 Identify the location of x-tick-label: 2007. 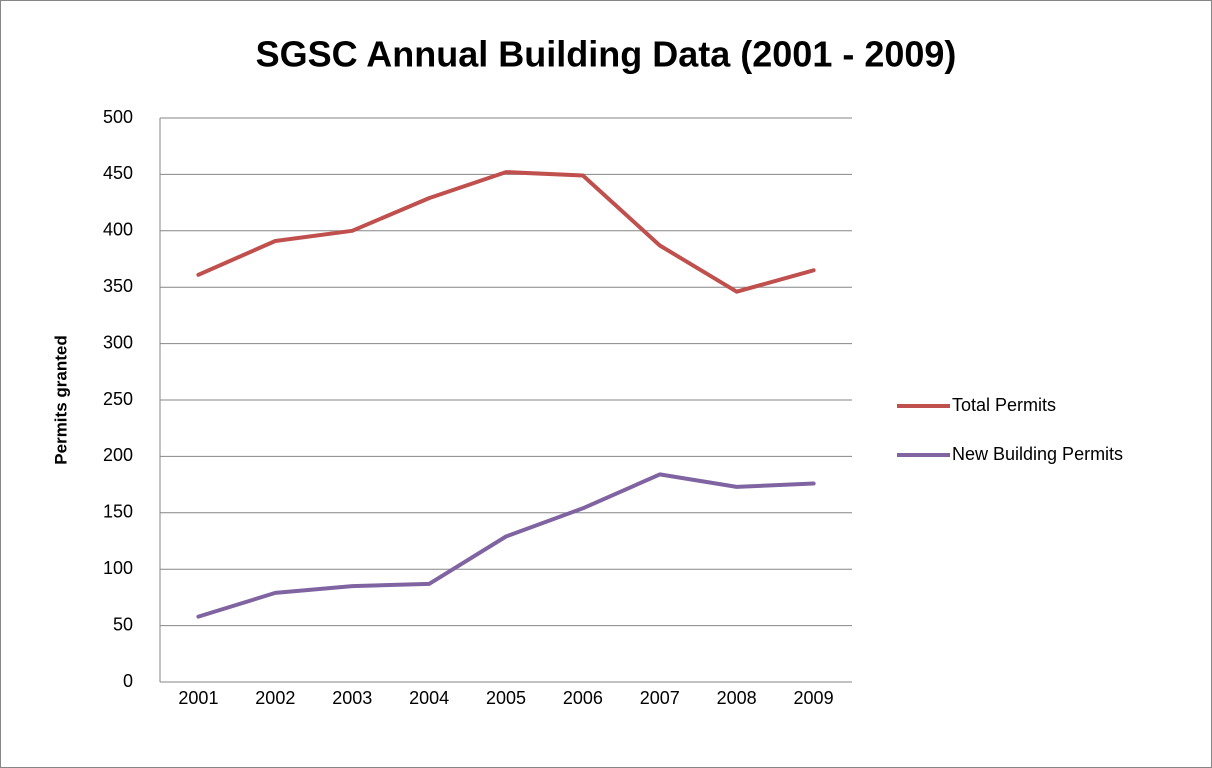
(660, 698).